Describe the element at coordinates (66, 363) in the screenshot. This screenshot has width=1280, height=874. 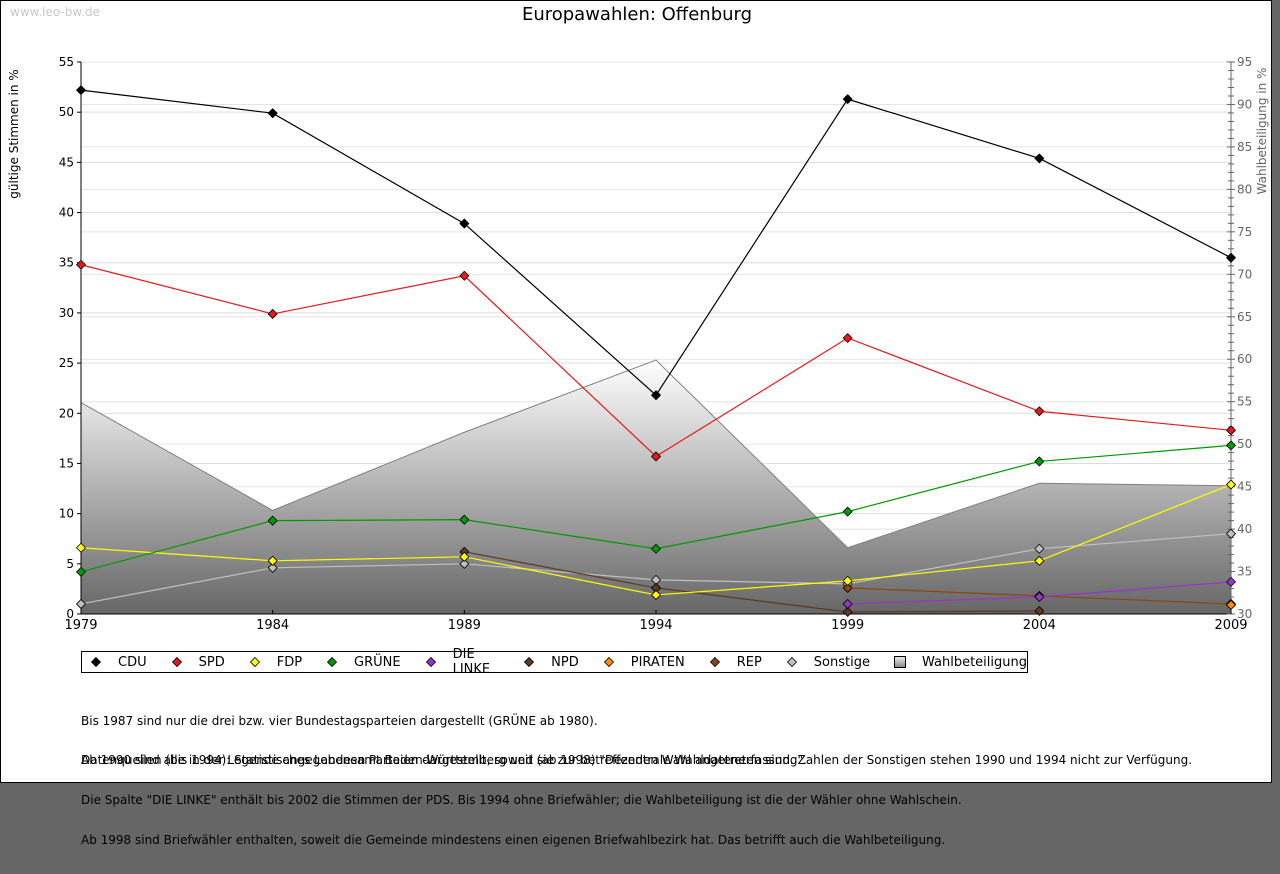
I see `y-tick-label: 25` at that location.